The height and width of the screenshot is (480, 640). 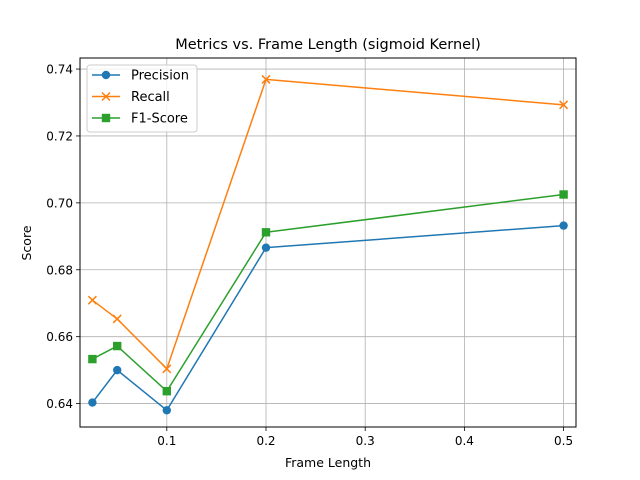 What do you see at coordinates (59, 270) in the screenshot?
I see `y-tick-label: 0.68` at bounding box center [59, 270].